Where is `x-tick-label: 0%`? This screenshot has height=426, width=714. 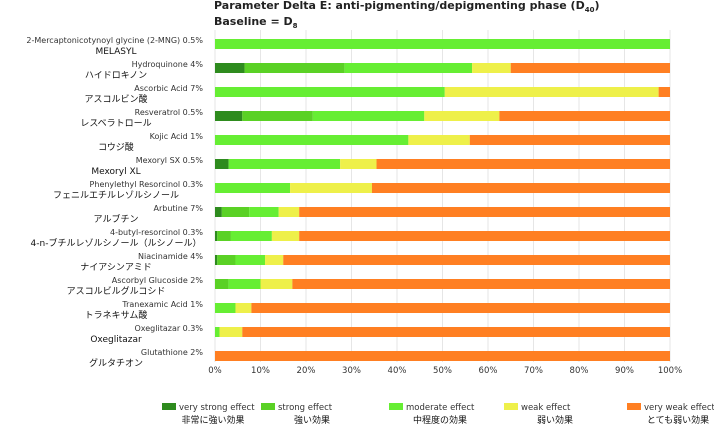 x-tick-label: 0% is located at coordinates (215, 371).